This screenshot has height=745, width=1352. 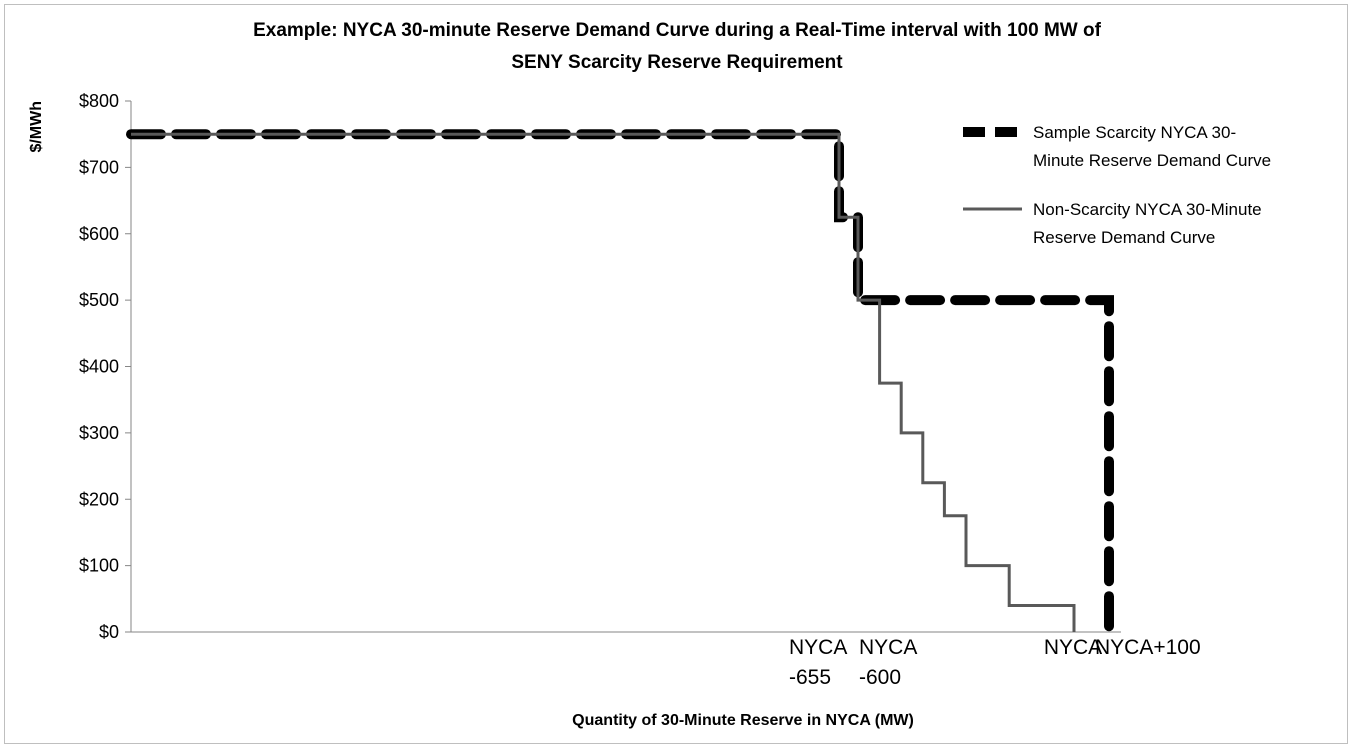 I want to click on y-axis-label: $/MWh, so click(x=36, y=127).